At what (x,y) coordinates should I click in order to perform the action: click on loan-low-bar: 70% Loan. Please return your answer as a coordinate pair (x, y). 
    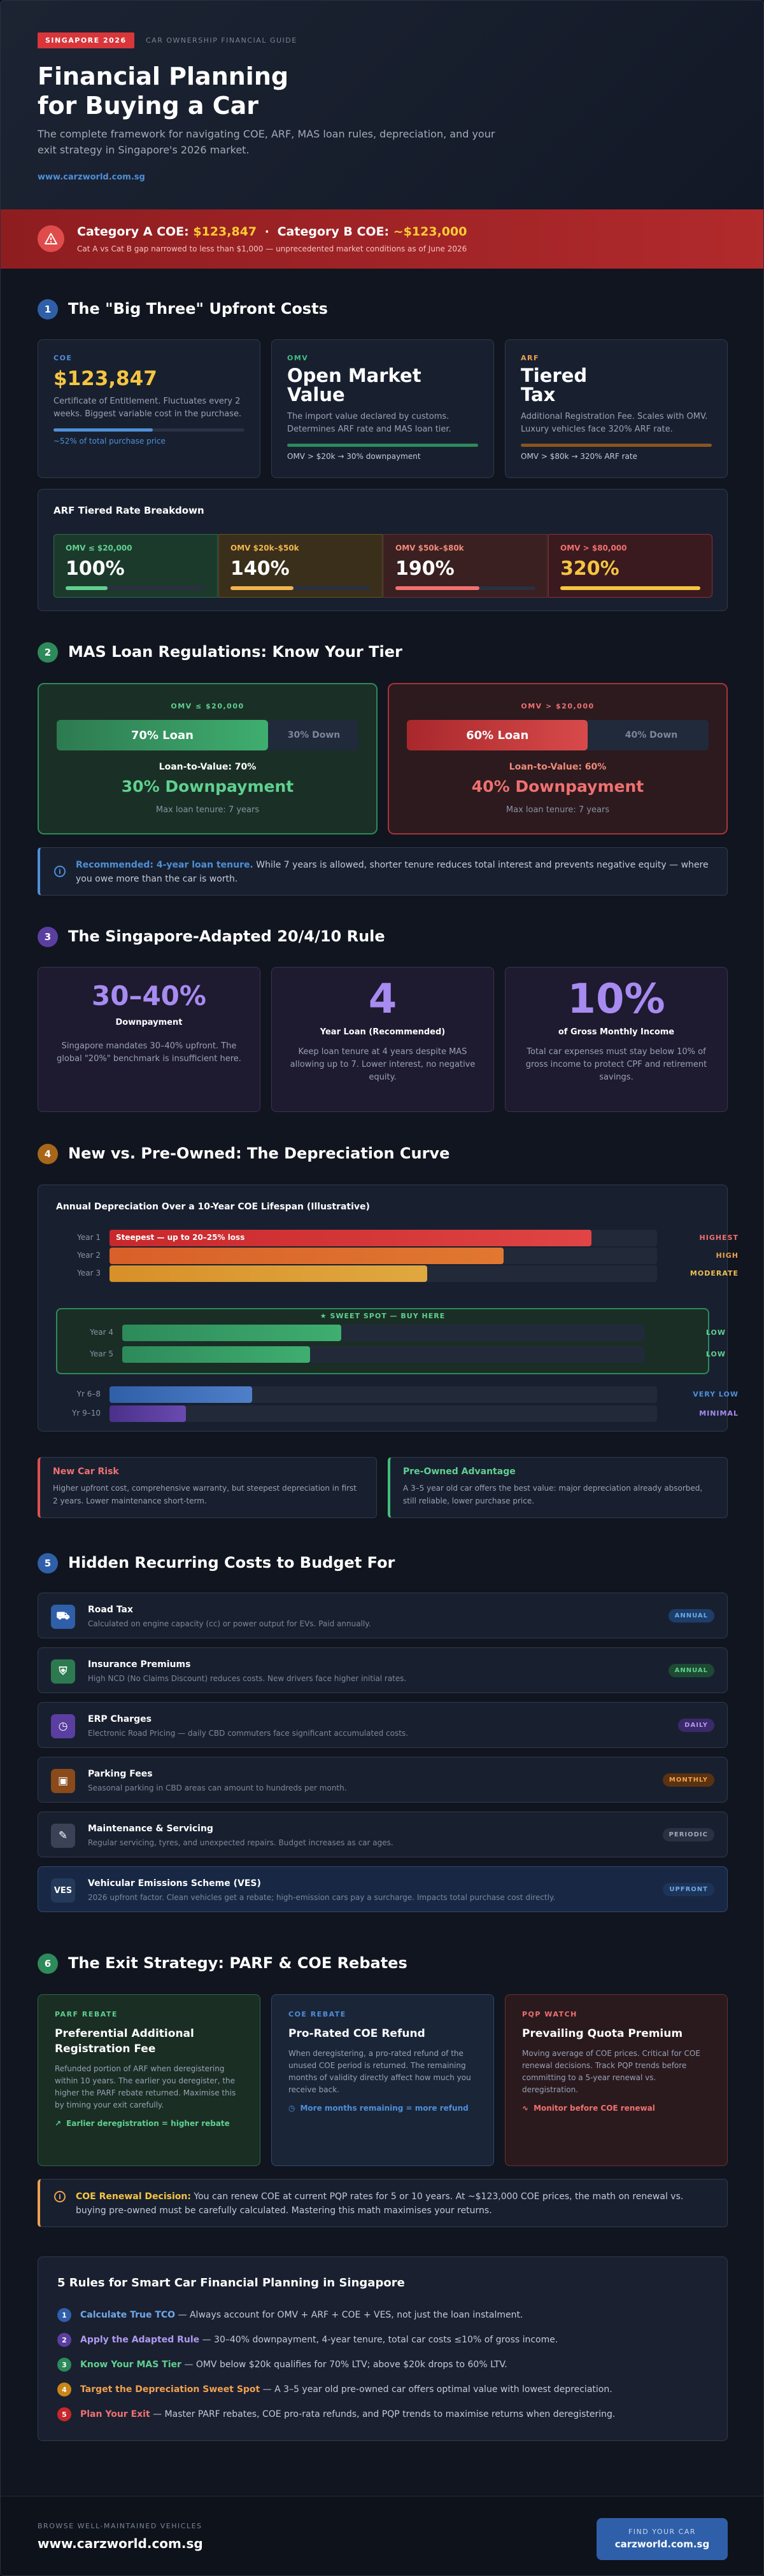
    Looking at the image, I should click on (163, 735).